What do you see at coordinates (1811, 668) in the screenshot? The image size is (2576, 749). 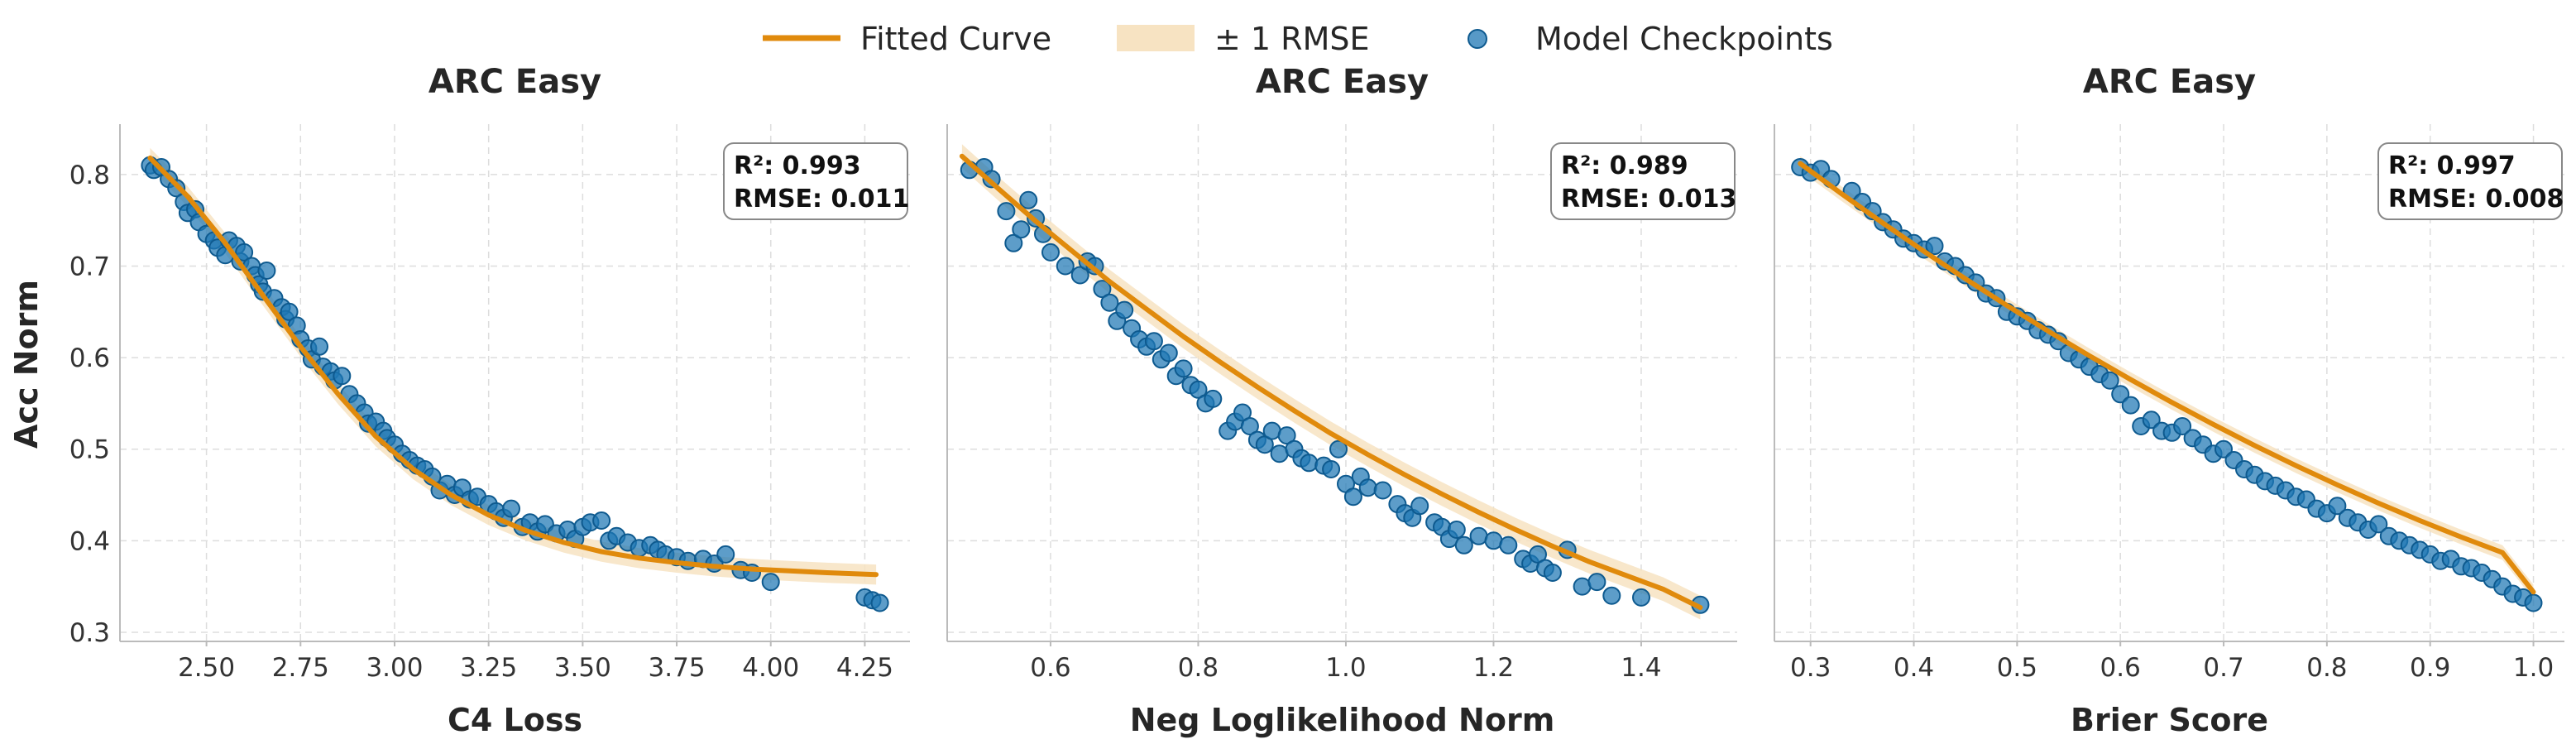 I see `x-tick-label: 0.3` at bounding box center [1811, 668].